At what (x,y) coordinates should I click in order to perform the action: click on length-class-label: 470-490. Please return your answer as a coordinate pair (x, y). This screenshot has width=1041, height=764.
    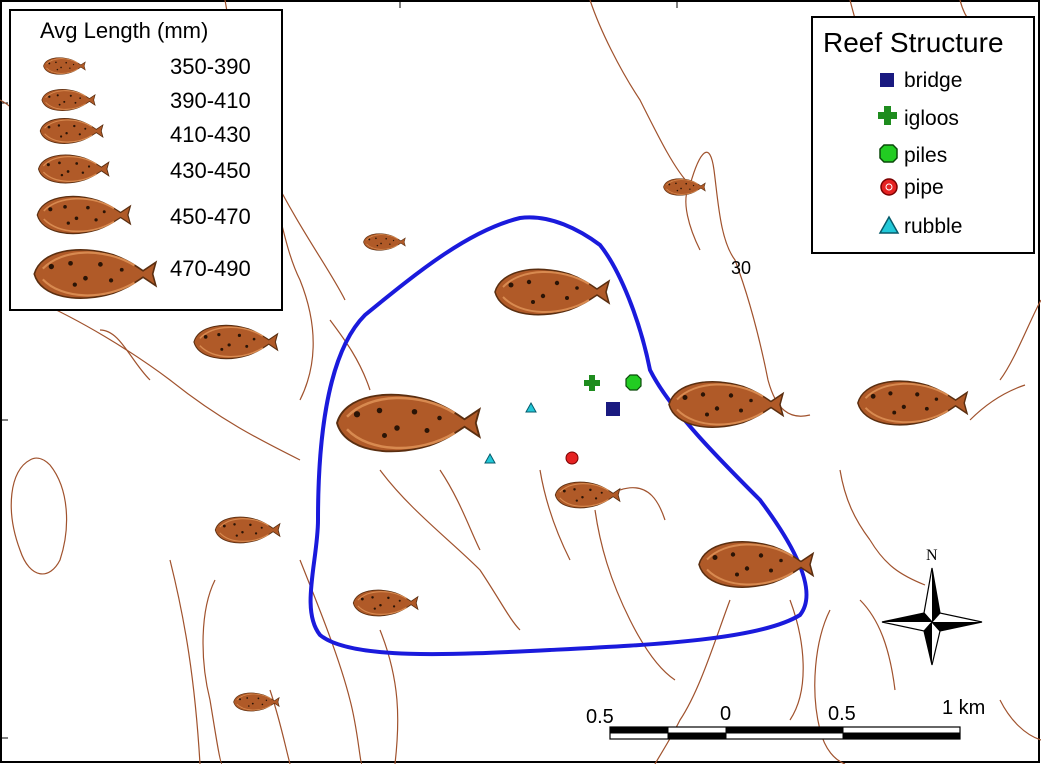
    Looking at the image, I should click on (210, 268).